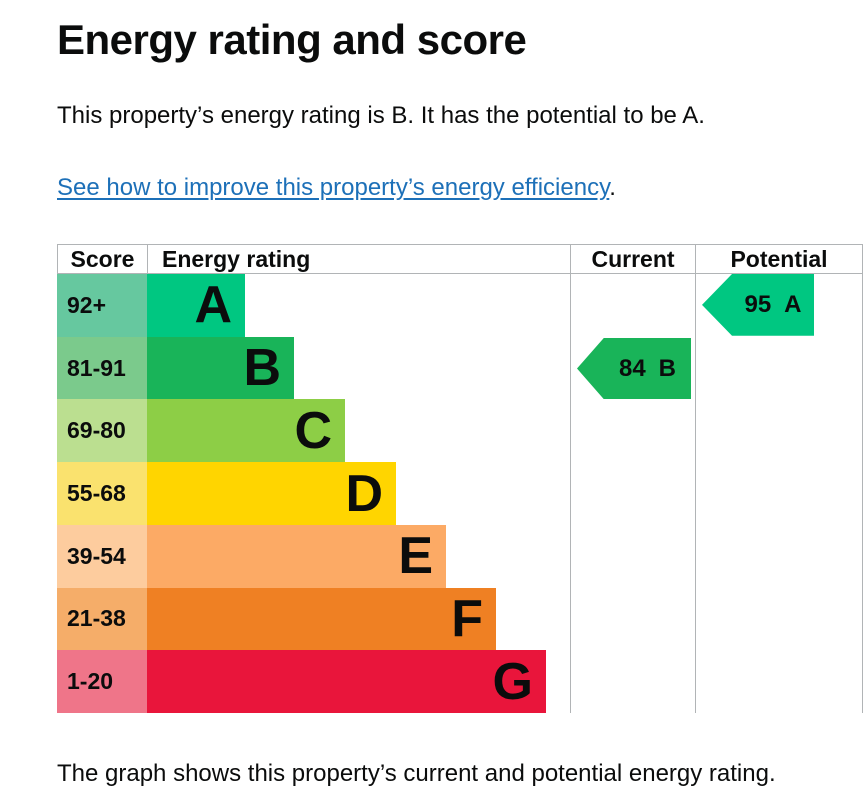  I want to click on chart-header-row: Score Energy rating Current Potential, so click(460, 259).